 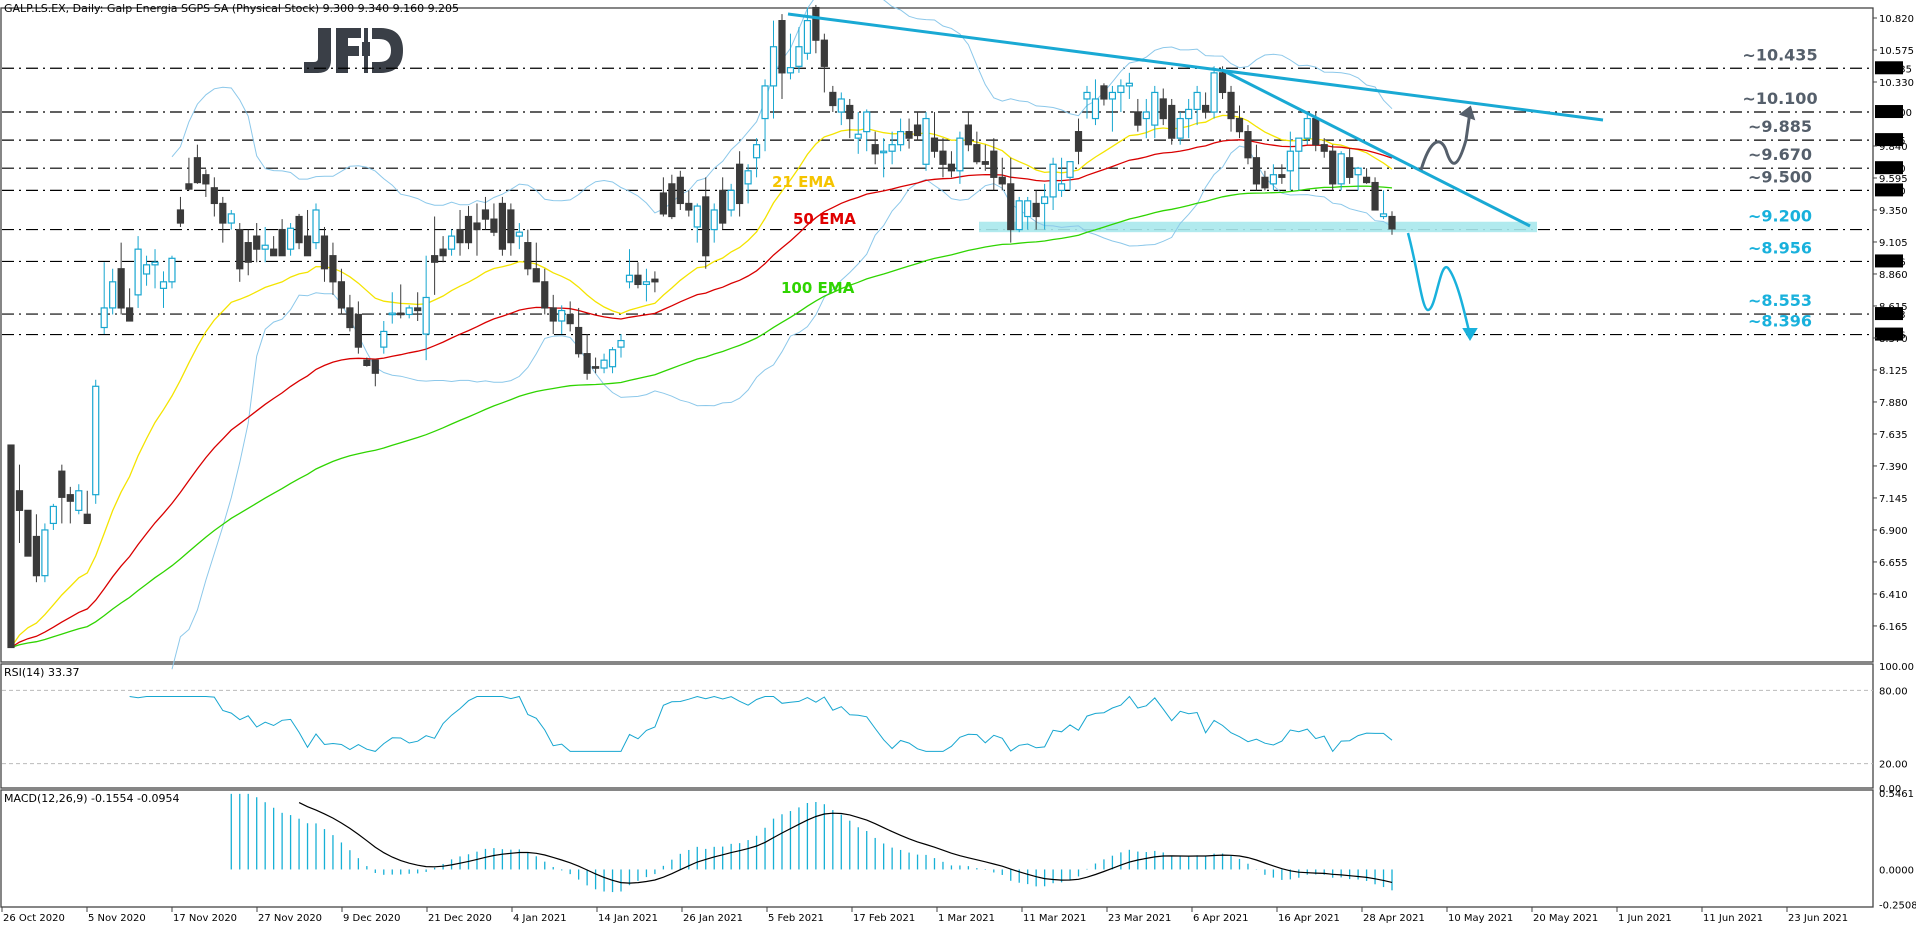 What do you see at coordinates (1780, 300) in the screenshot?
I see `level-label: ~8.553` at bounding box center [1780, 300].